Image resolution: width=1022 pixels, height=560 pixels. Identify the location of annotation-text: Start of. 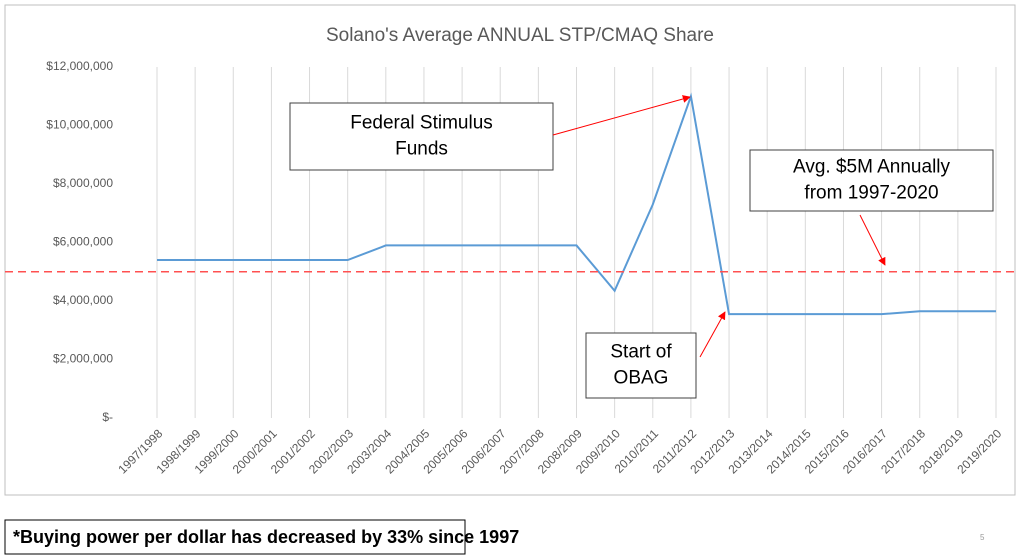
(641, 352).